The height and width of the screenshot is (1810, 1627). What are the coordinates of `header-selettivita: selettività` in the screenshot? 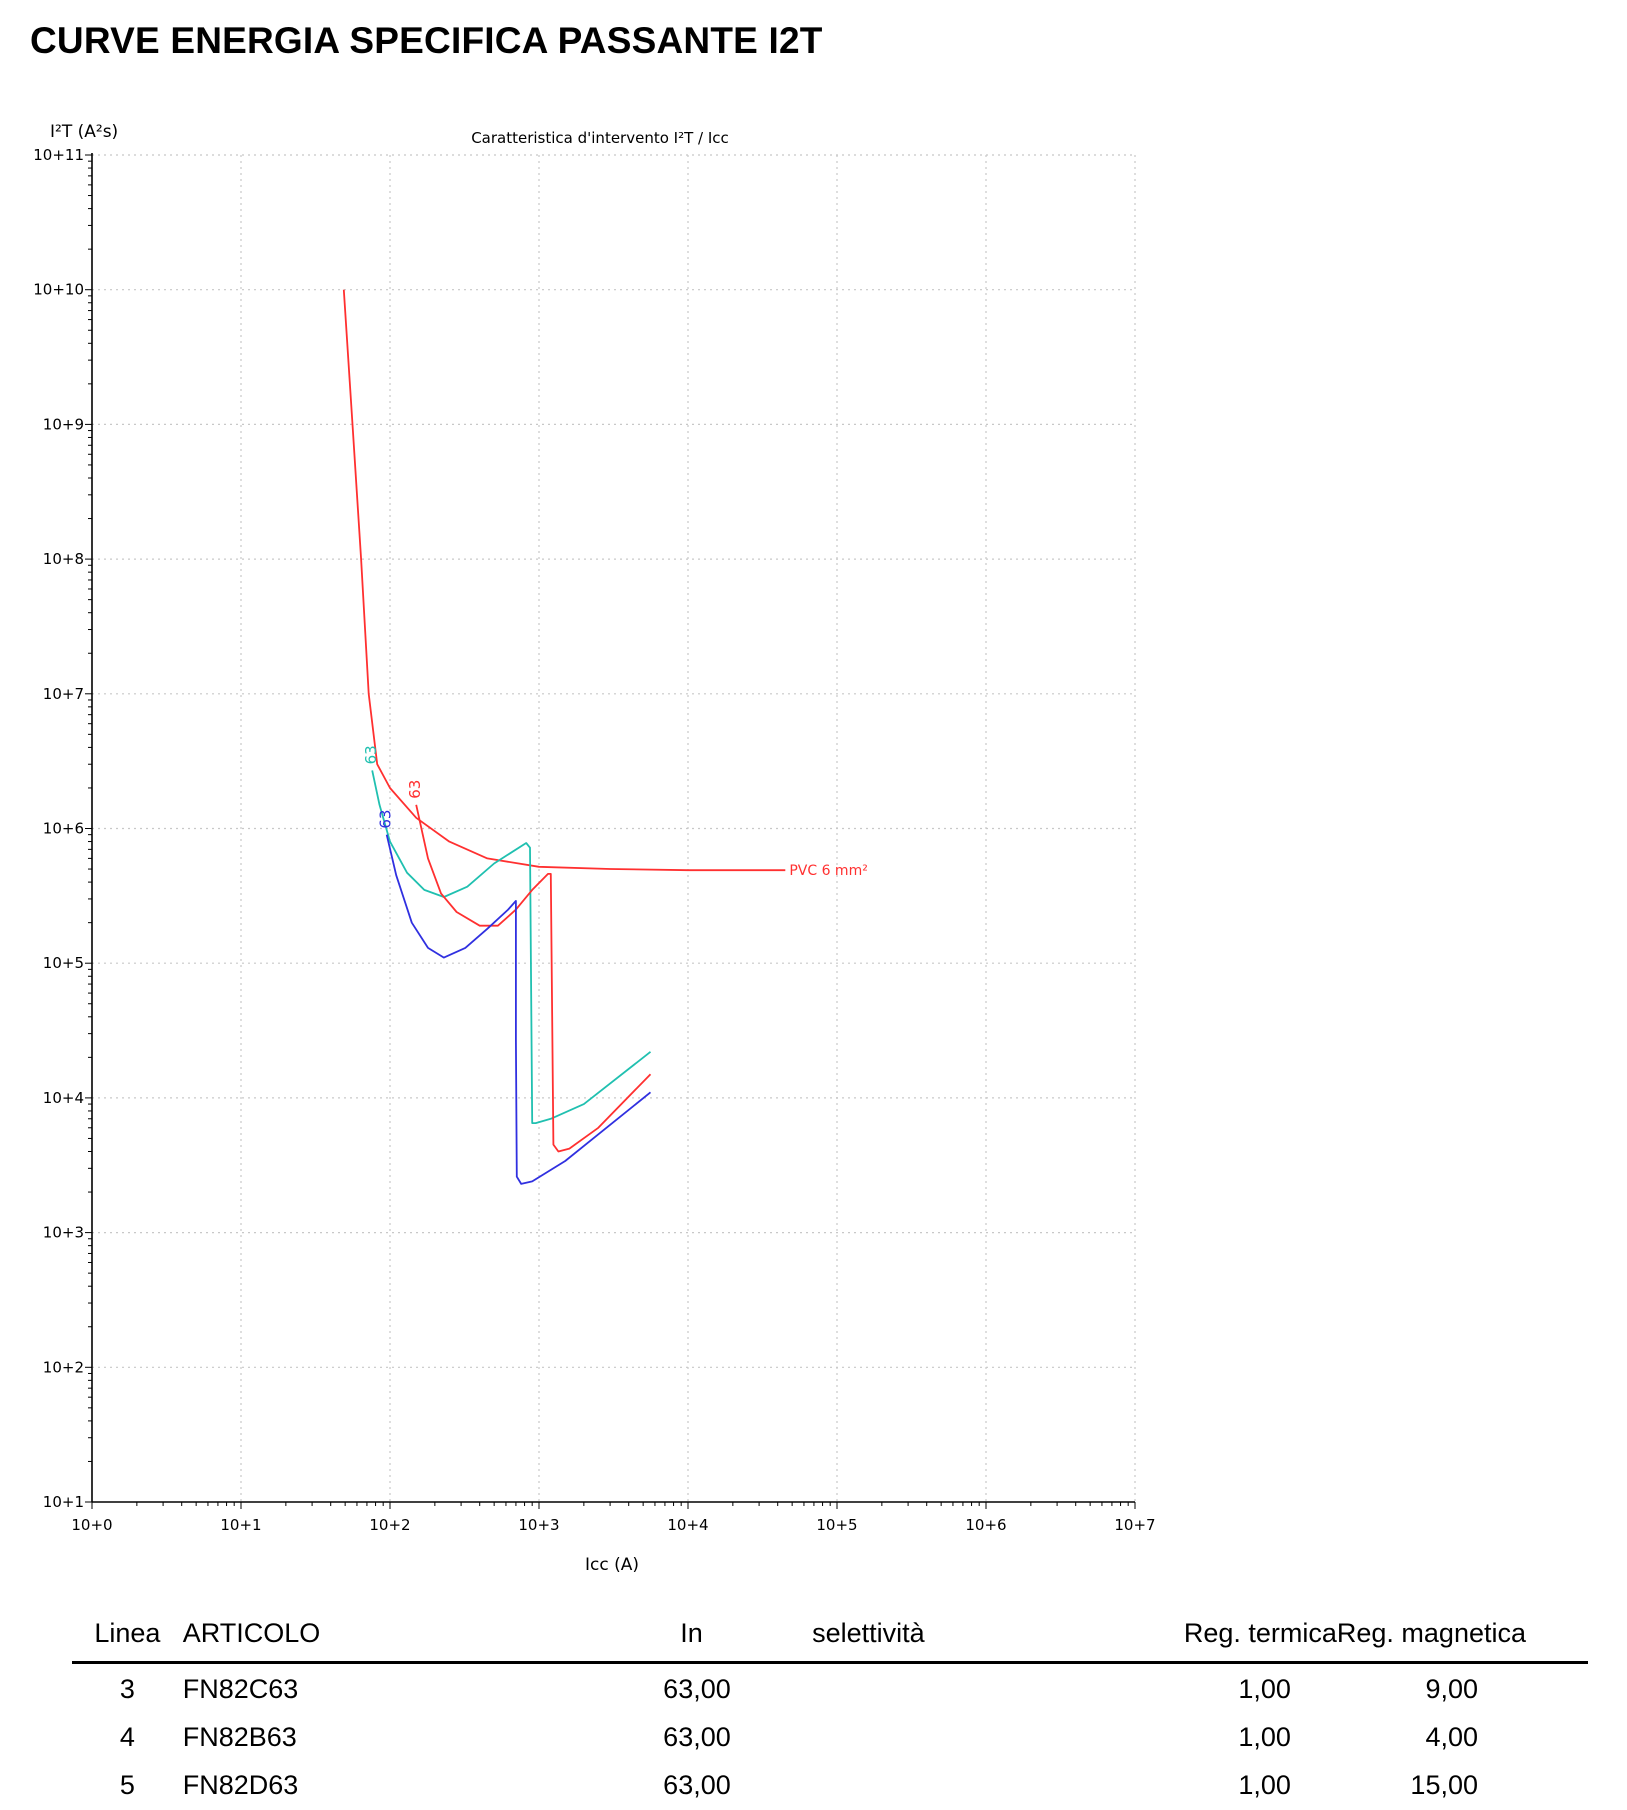 It's located at (868, 1641).